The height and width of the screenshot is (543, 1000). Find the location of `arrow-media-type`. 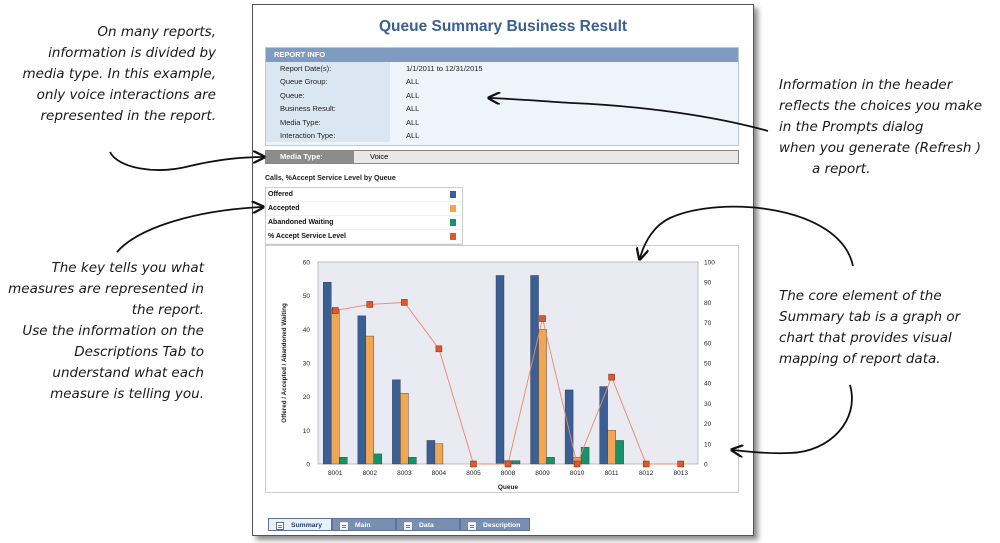

arrow-media-type is located at coordinates (186, 161).